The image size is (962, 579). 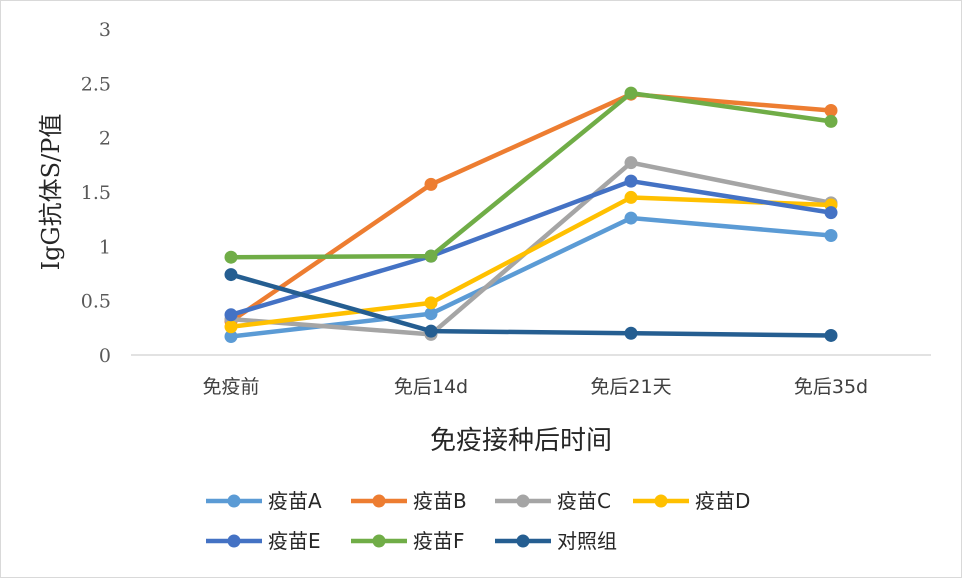 I want to click on y-tick-label: 2.5, so click(x=96, y=84).